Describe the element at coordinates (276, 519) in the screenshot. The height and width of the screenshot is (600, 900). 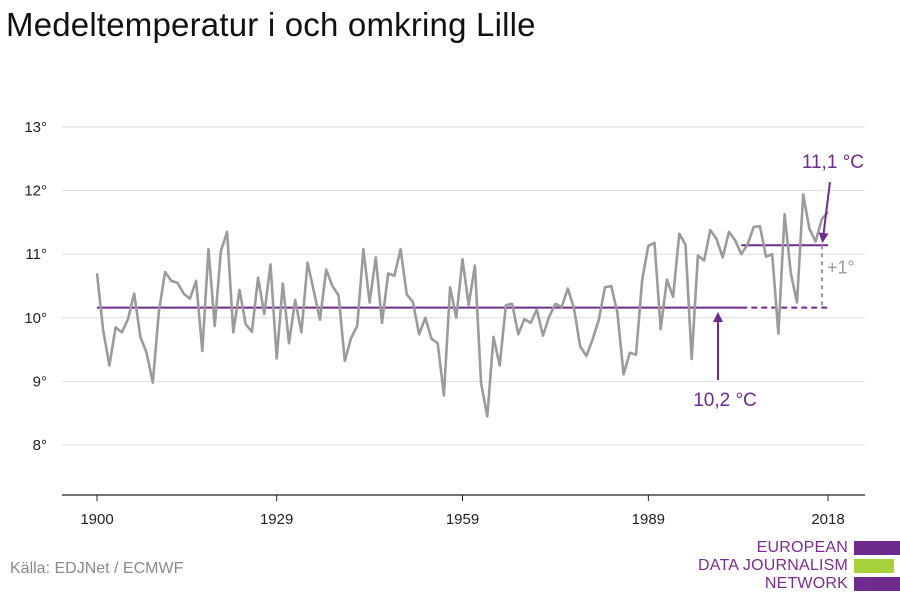
I see `x-tick-label: 1929` at that location.